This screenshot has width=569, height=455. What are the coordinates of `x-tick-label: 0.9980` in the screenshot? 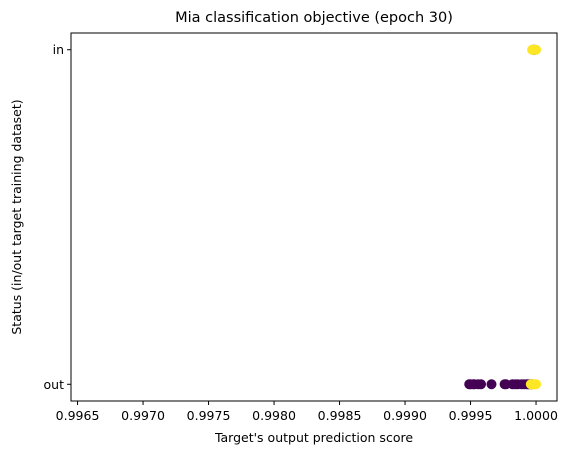 It's located at (274, 415).